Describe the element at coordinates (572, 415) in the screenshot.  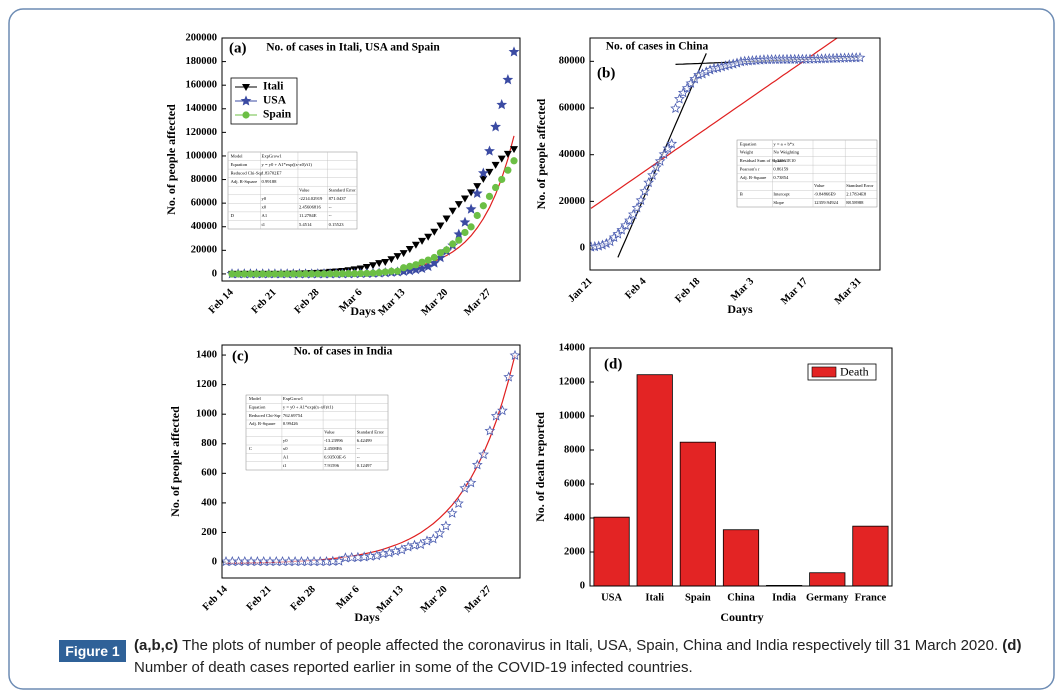
I see `y-tick-label: 10000` at that location.